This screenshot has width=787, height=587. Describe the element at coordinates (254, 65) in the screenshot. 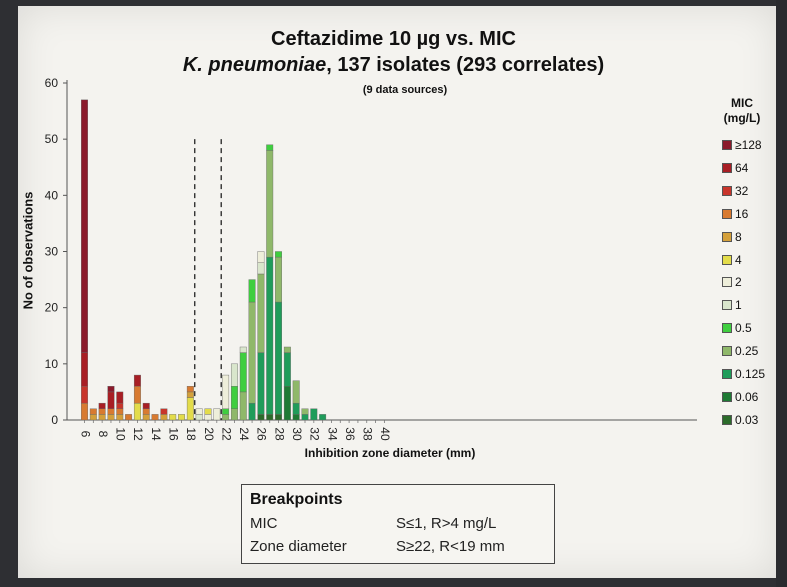

I see `species-name: K. pneumoniae` at that location.